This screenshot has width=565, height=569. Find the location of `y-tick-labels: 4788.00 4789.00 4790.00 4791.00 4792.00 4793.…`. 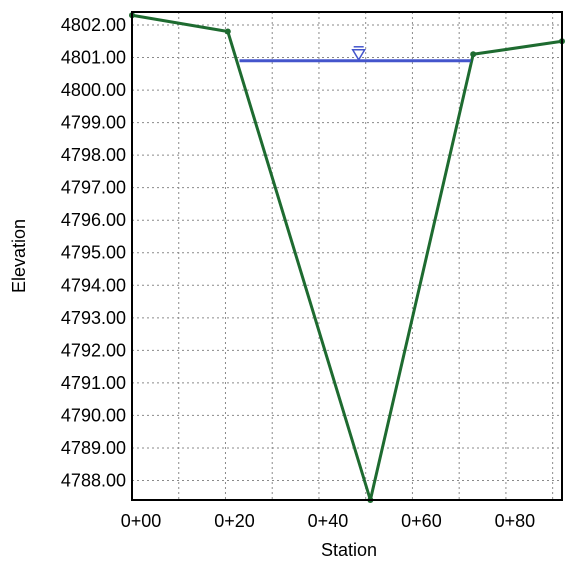

y-tick-labels: 4788.00 4789.00 4790.00 4791.00 4792.00 4793.… is located at coordinates (93, 252).